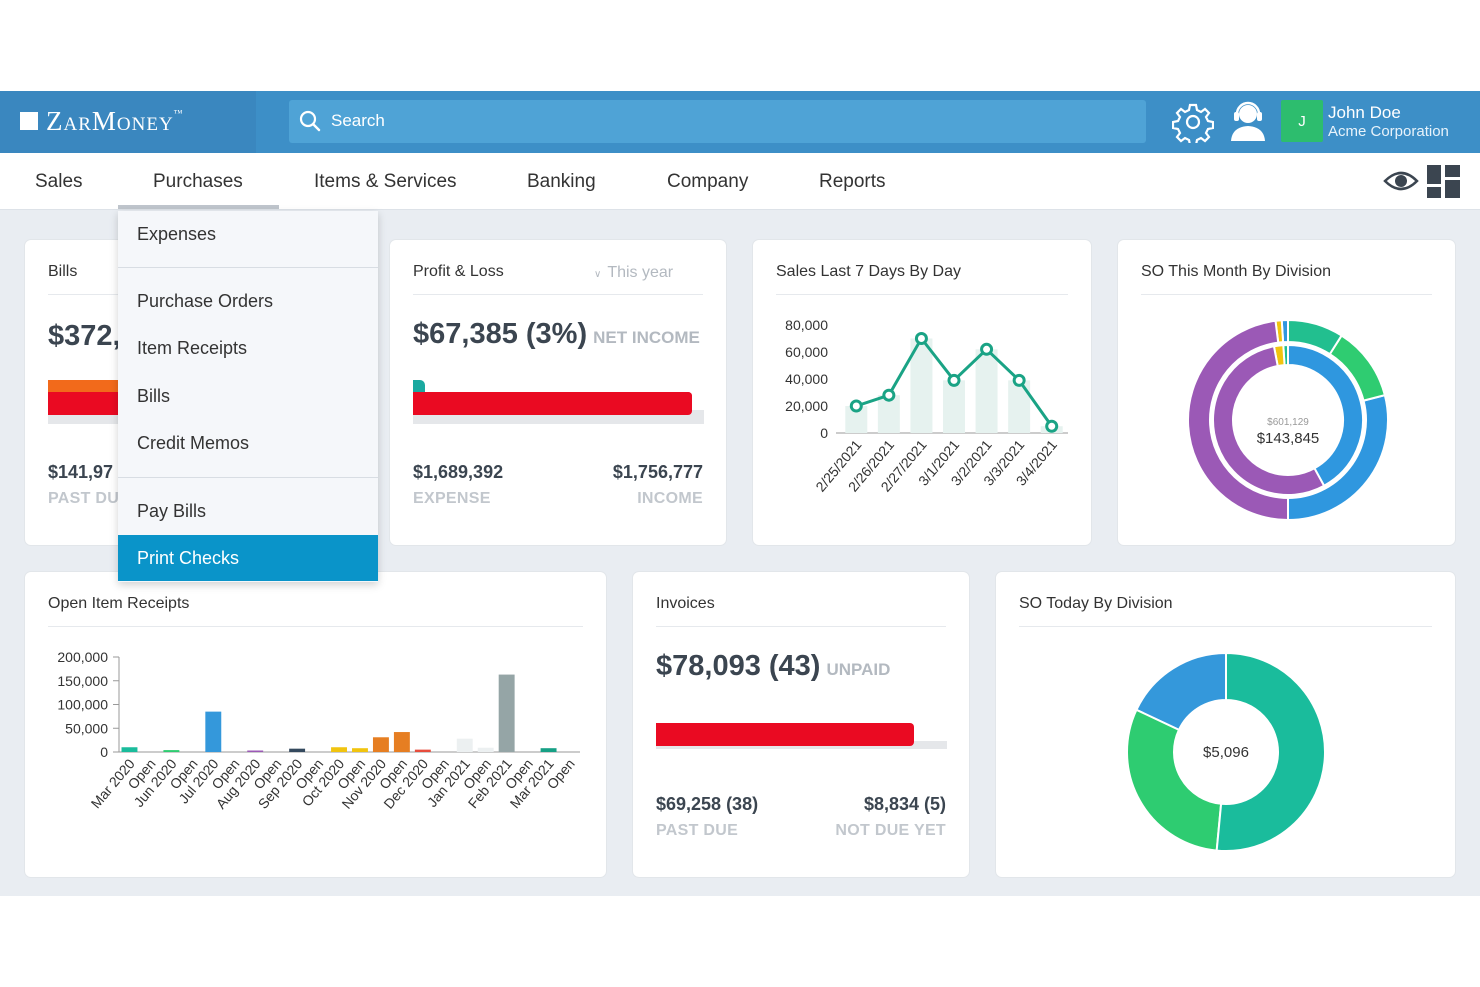 The width and height of the screenshot is (1480, 987). I want to click on nav-company: Company, so click(708, 181).